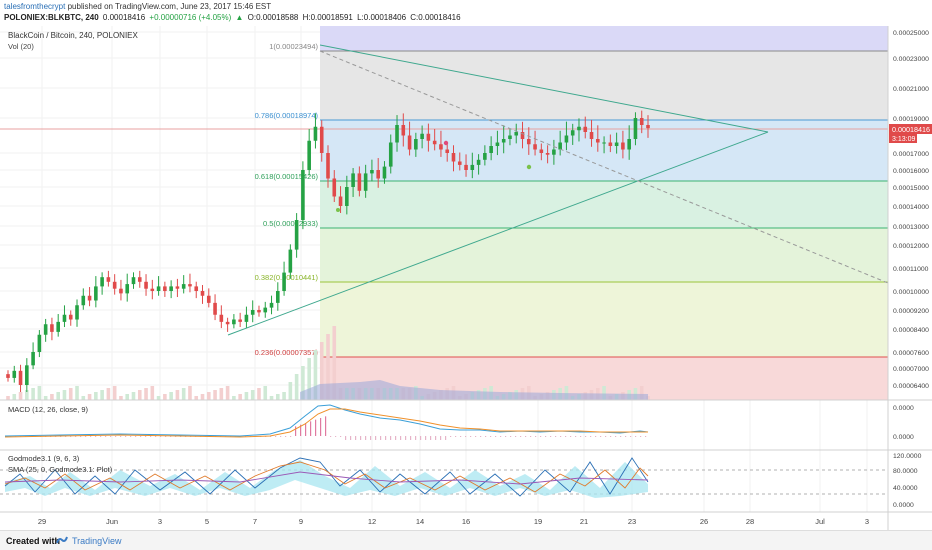 Image resolution: width=932 pixels, height=550 pixels. Describe the element at coordinates (453, 521) in the screenshot. I see `time-axis: 29 Jun 3 5 7 9 12 14 16 19 21 23 26 28 Jul 3` at that location.